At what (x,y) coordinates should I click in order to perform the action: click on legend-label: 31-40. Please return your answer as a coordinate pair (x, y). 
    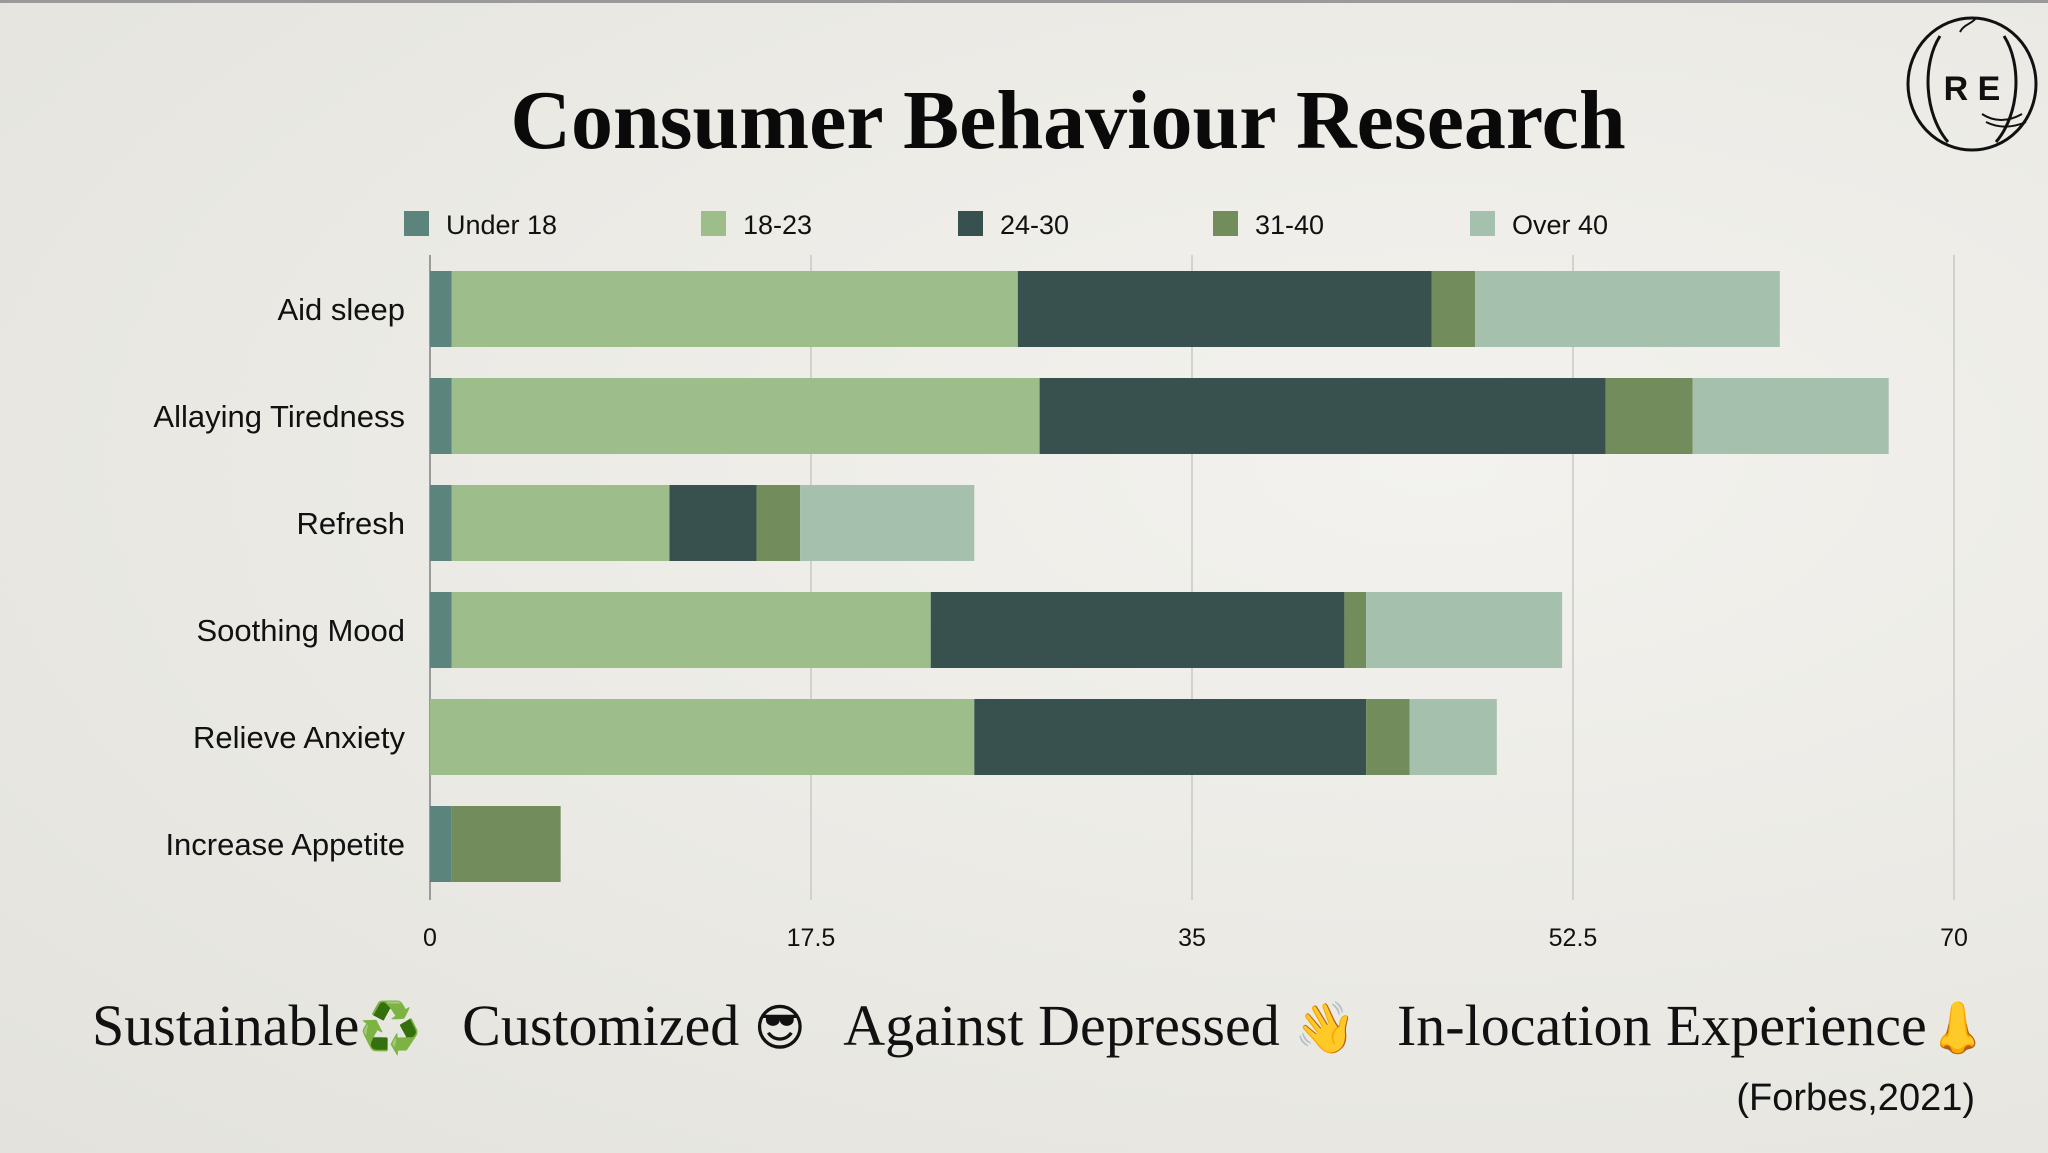
    Looking at the image, I should click on (1289, 225).